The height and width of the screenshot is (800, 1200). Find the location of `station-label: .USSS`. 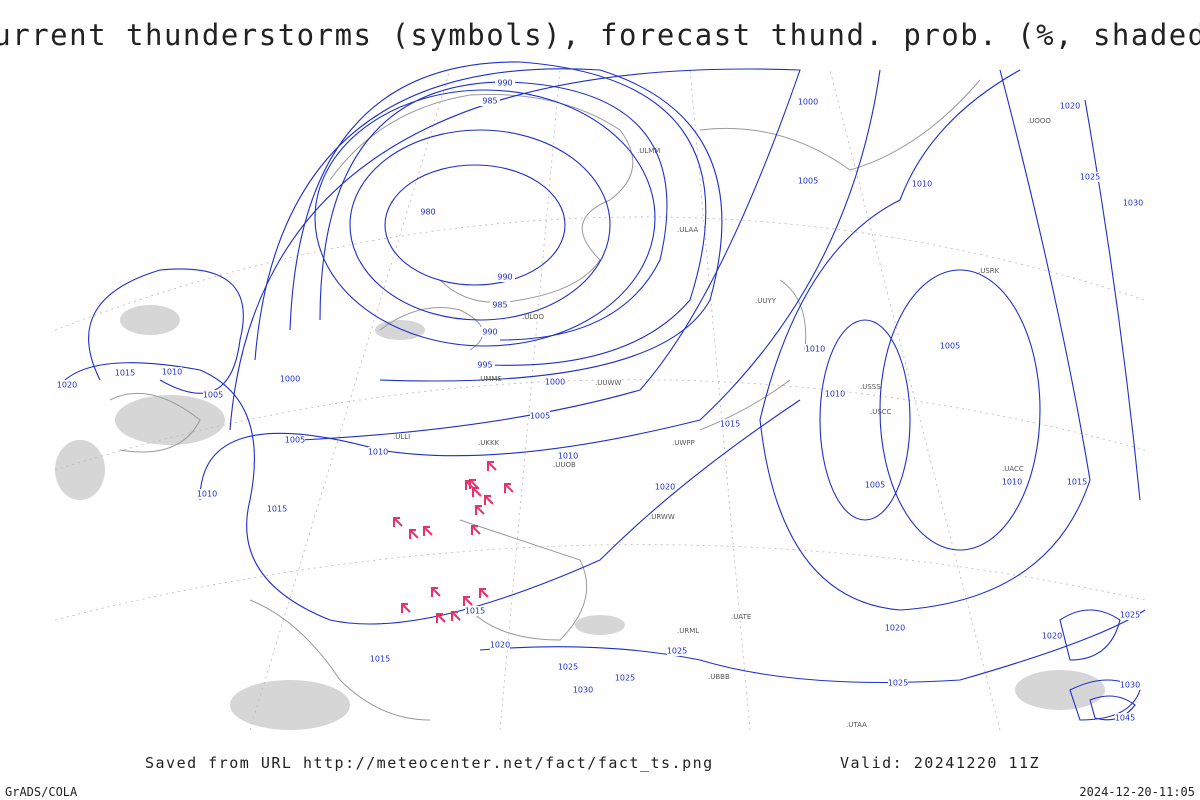

station-label: .USSS is located at coordinates (870, 387).